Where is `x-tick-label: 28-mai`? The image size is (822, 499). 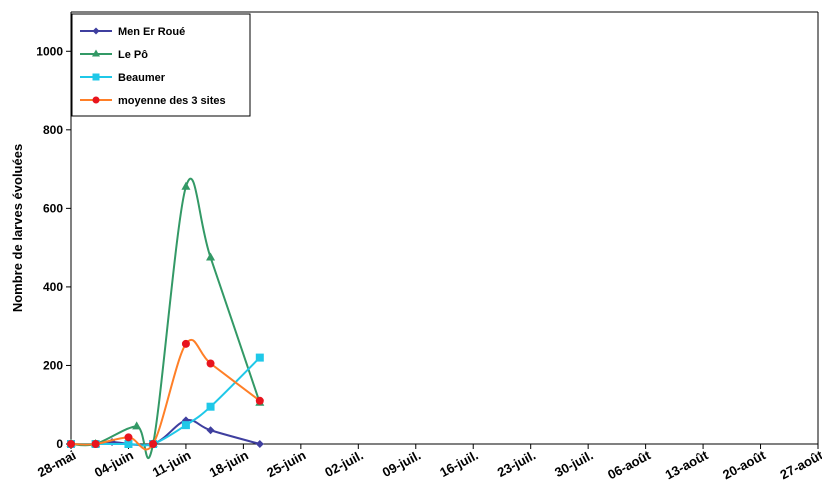 x-tick-label: 28-mai is located at coordinates (56, 463).